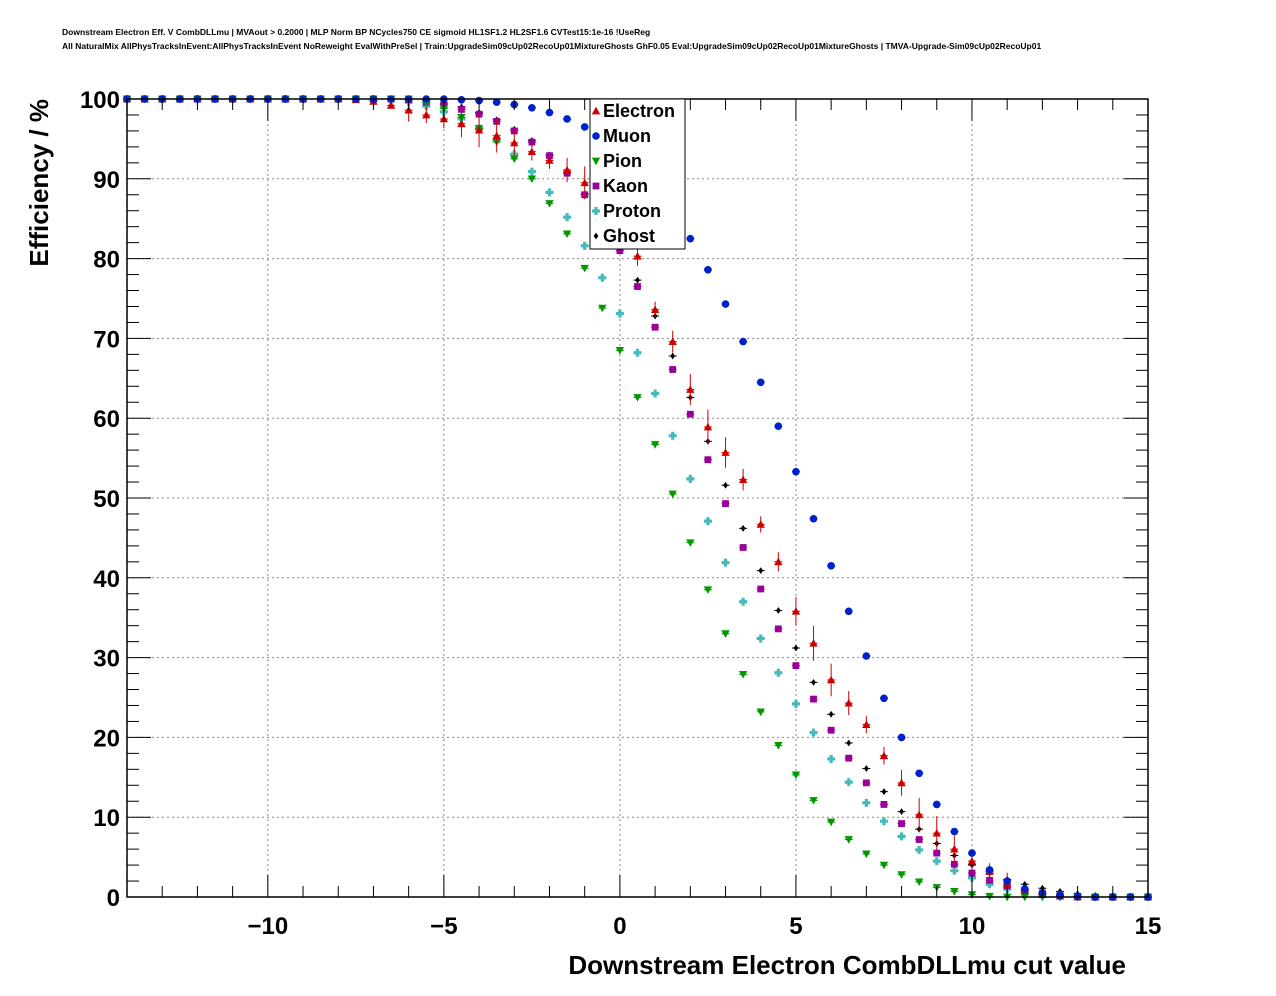  I want to click on y-axis-title: Efficiency / %, so click(39, 183).